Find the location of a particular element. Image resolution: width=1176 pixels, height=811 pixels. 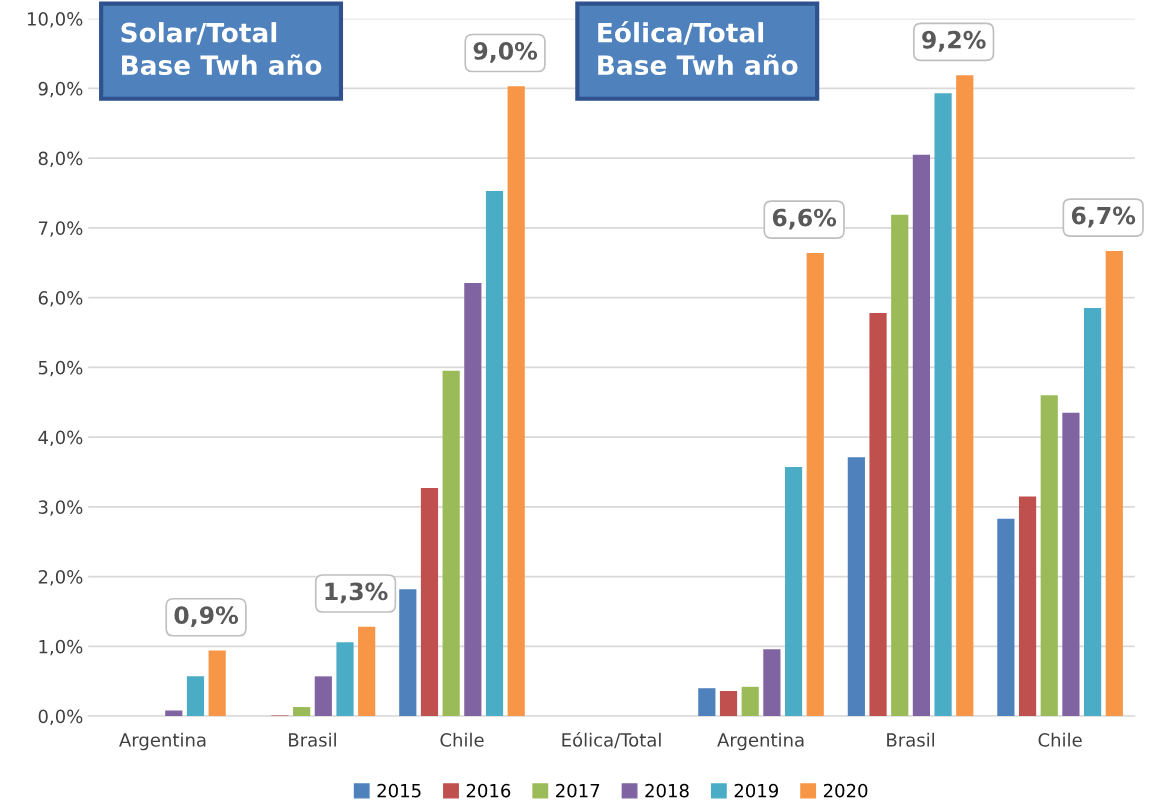

data-label: 0,9% is located at coordinates (206, 617).